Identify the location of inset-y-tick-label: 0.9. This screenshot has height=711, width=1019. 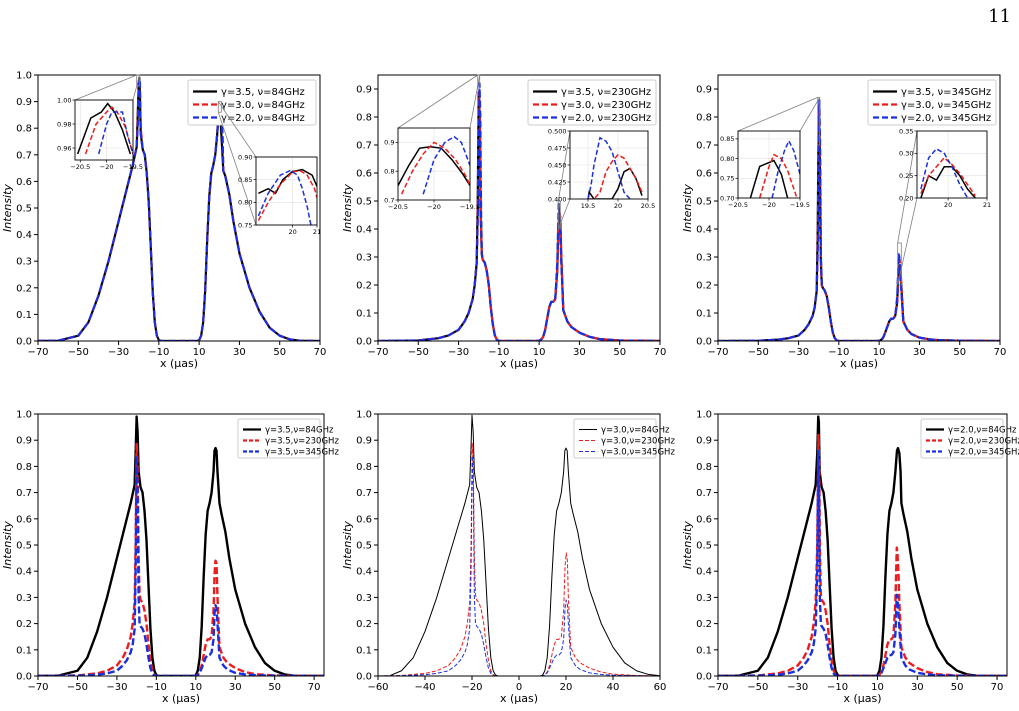
(389, 143).